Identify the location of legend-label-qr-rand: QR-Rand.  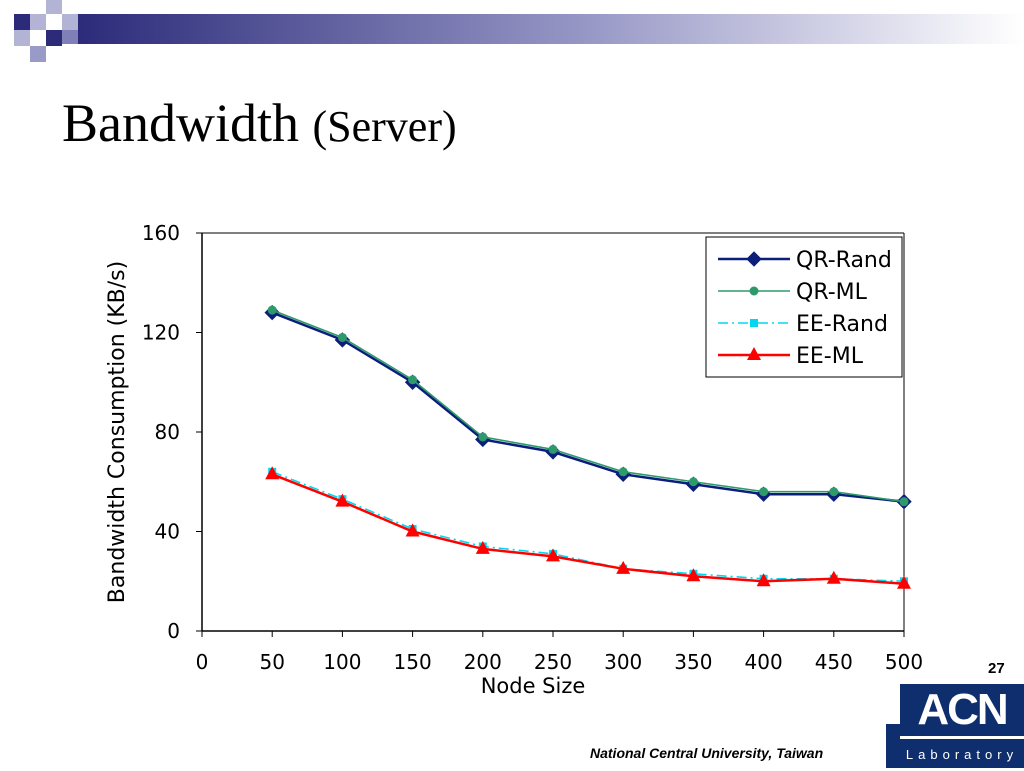
(844, 260).